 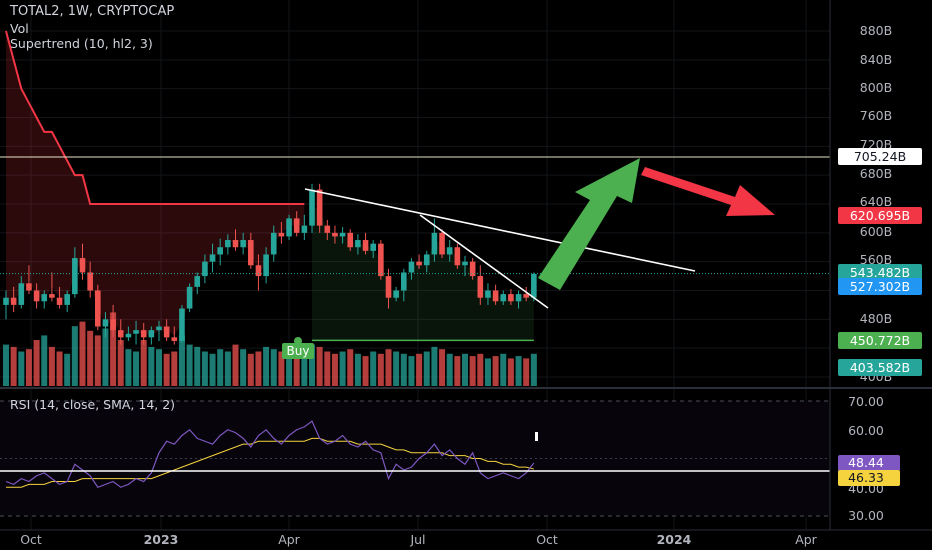 I want to click on supertrend-fill-green, so click(x=423, y=274).